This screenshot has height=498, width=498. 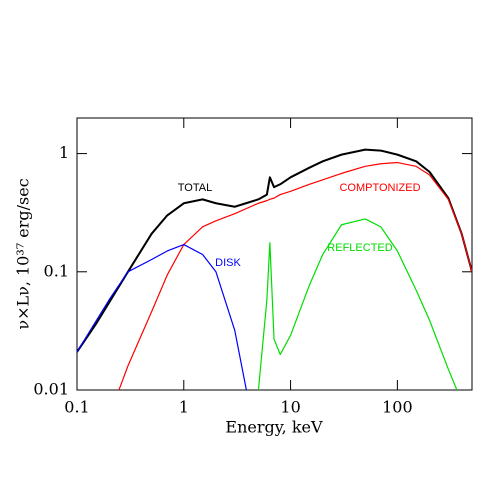 What do you see at coordinates (397, 407) in the screenshot?
I see `x-tick-label: 100` at bounding box center [397, 407].